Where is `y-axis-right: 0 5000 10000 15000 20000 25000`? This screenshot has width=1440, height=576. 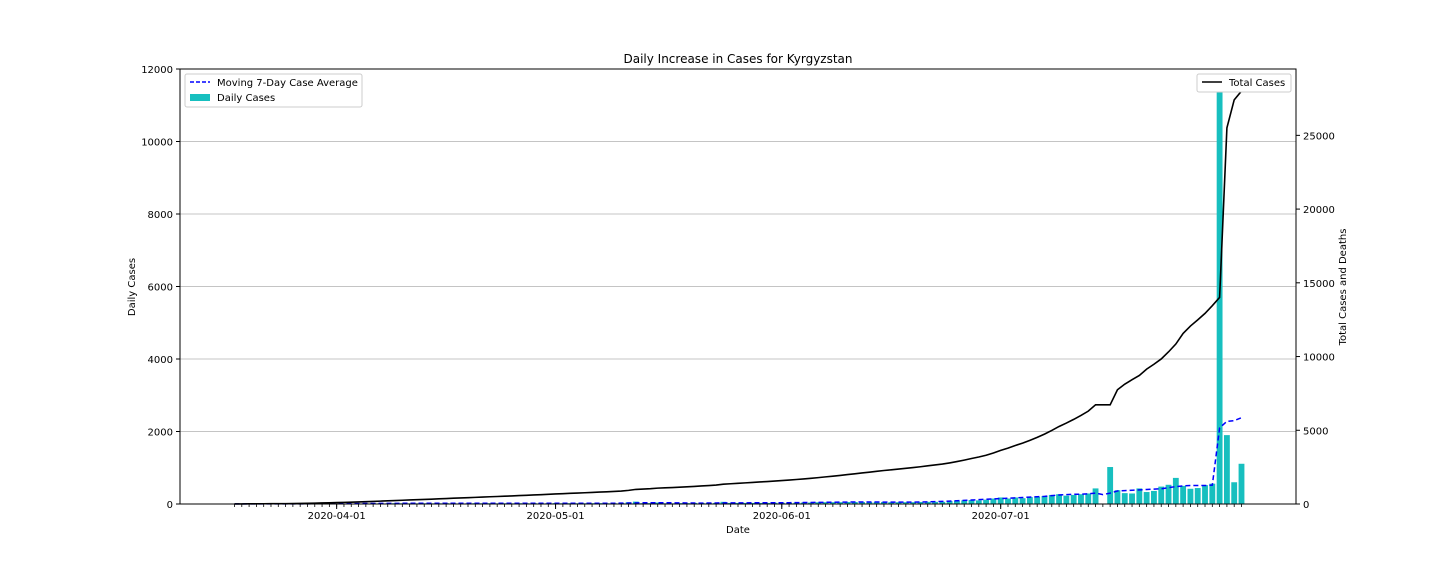 y-axis-right: 0 5000 10000 15000 20000 25000 is located at coordinates (1315, 321).